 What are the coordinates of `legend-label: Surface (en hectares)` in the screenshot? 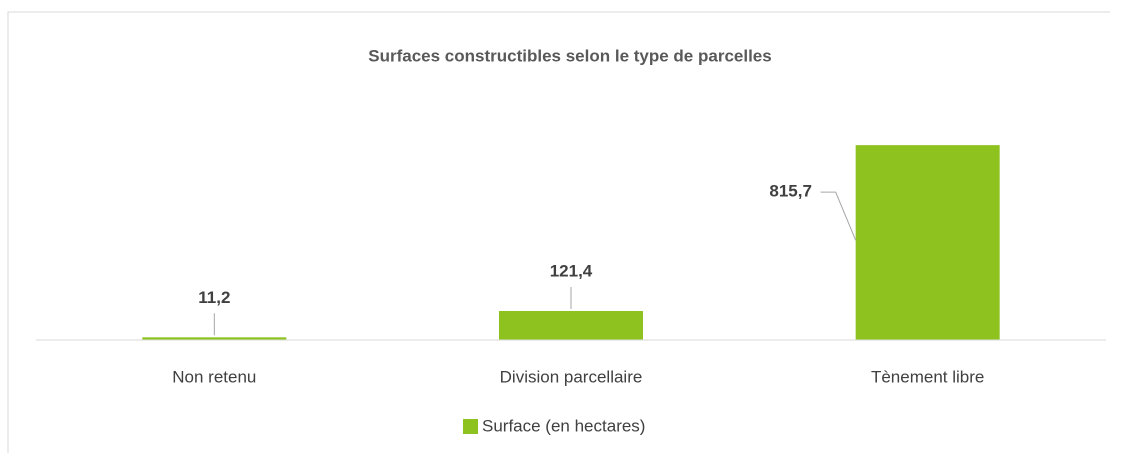 It's located at (563, 425).